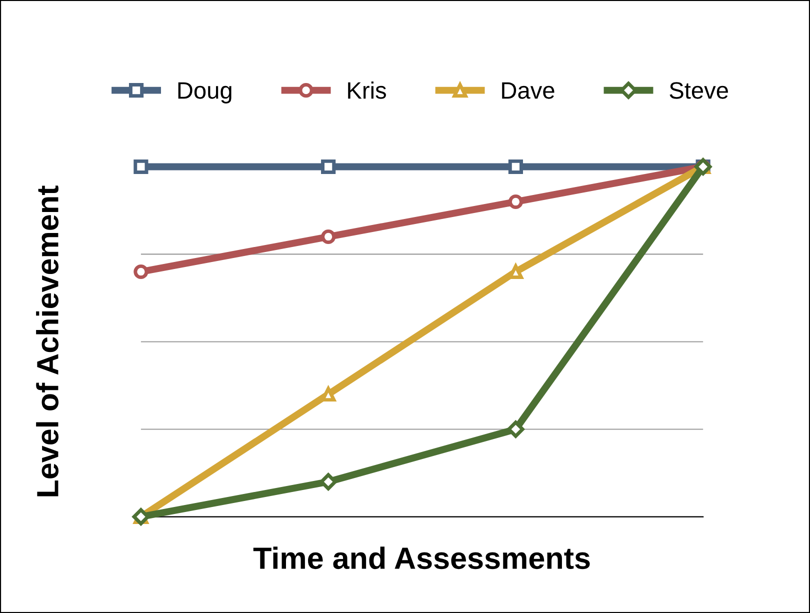  Describe the element at coordinates (421, 558) in the screenshot. I see `x-axis-title: Time and Assessments` at that location.